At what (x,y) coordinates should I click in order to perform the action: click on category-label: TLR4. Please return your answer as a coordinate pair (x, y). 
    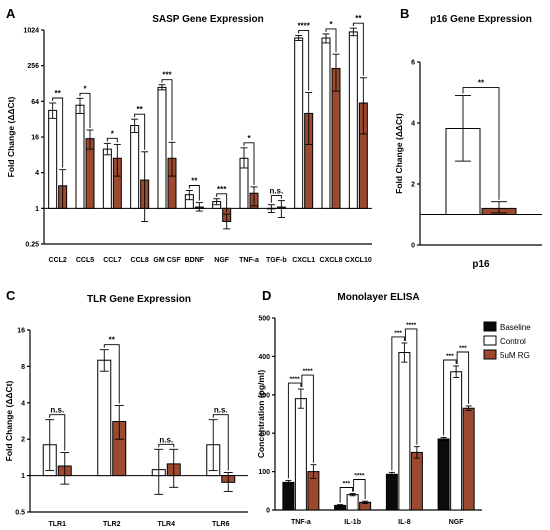
    Looking at the image, I should click on (167, 524).